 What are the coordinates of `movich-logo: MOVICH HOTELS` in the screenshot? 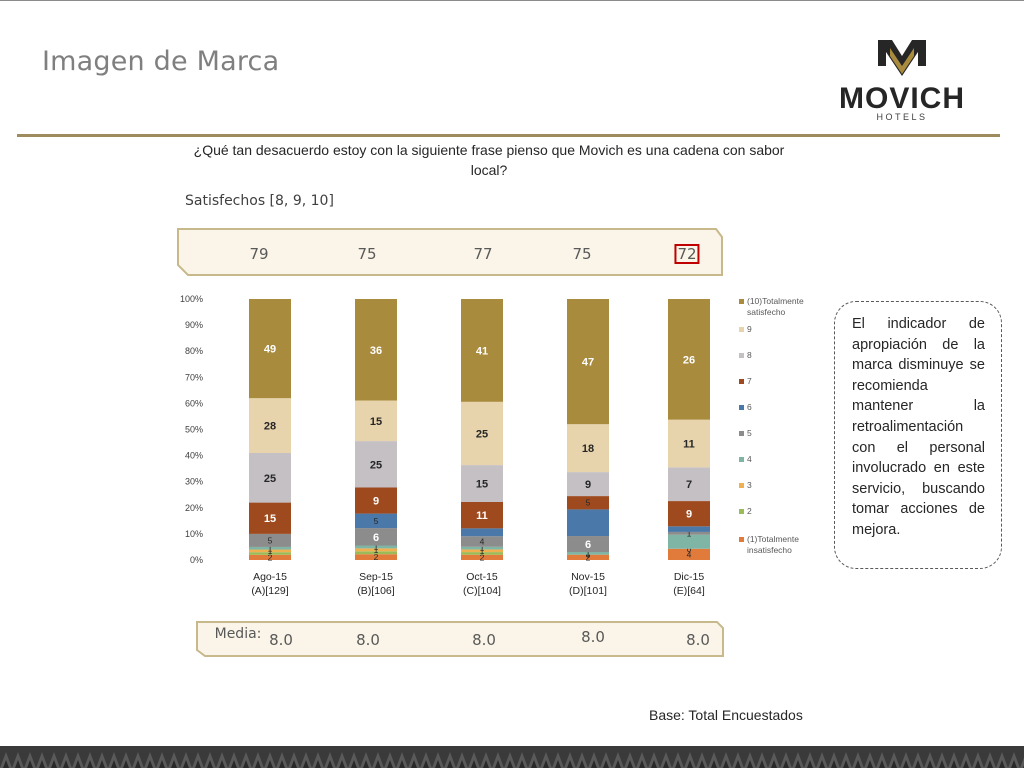 It's located at (902, 81).